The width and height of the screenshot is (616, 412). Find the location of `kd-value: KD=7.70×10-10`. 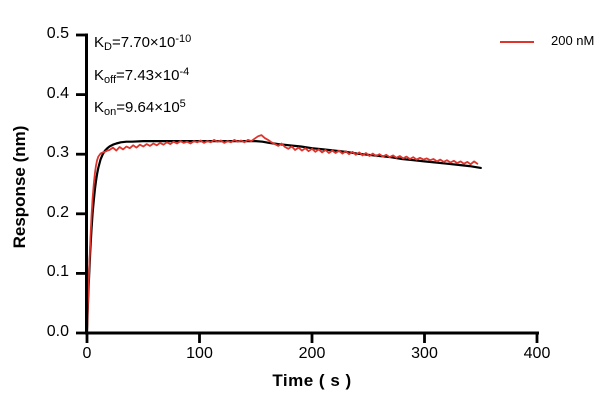

kd-value: KD=7.70×10-10 is located at coordinates (143, 43).